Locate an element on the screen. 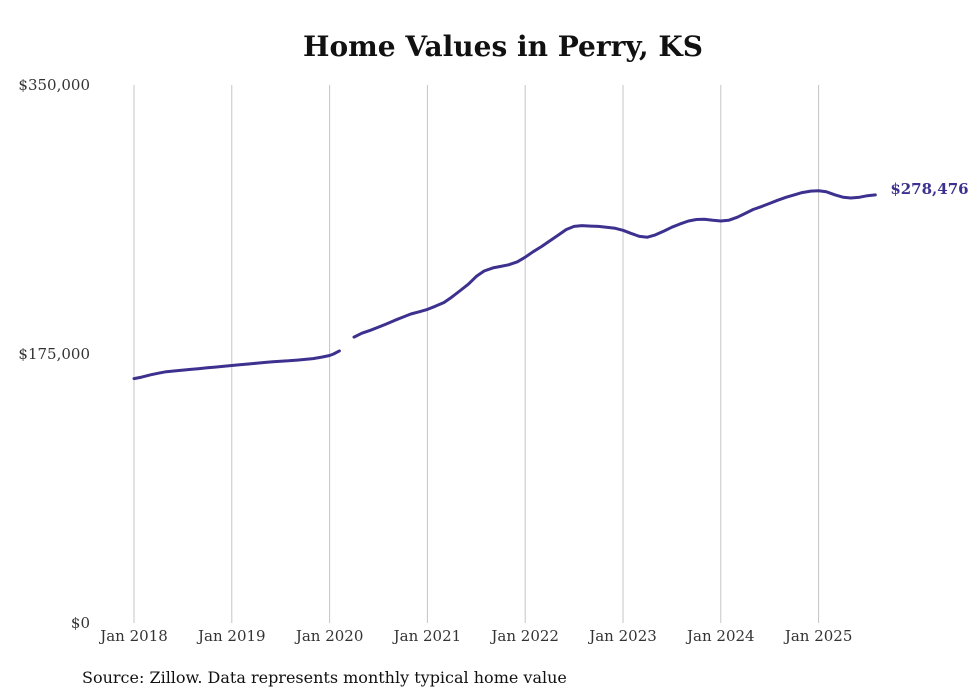 The height and width of the screenshot is (699, 980). y-axis-tick-labels: $350,000 $175,000 $0 is located at coordinates (54, 354).